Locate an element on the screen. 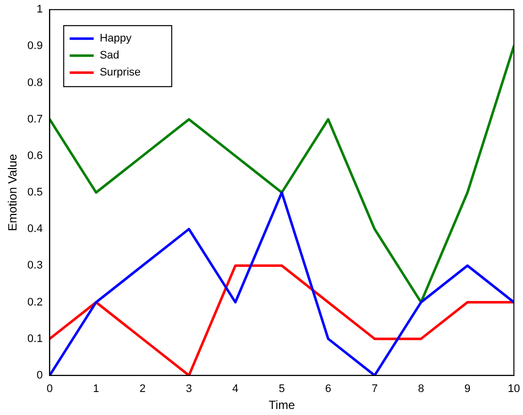  y-tick-label: 0.6 is located at coordinates (35, 156).